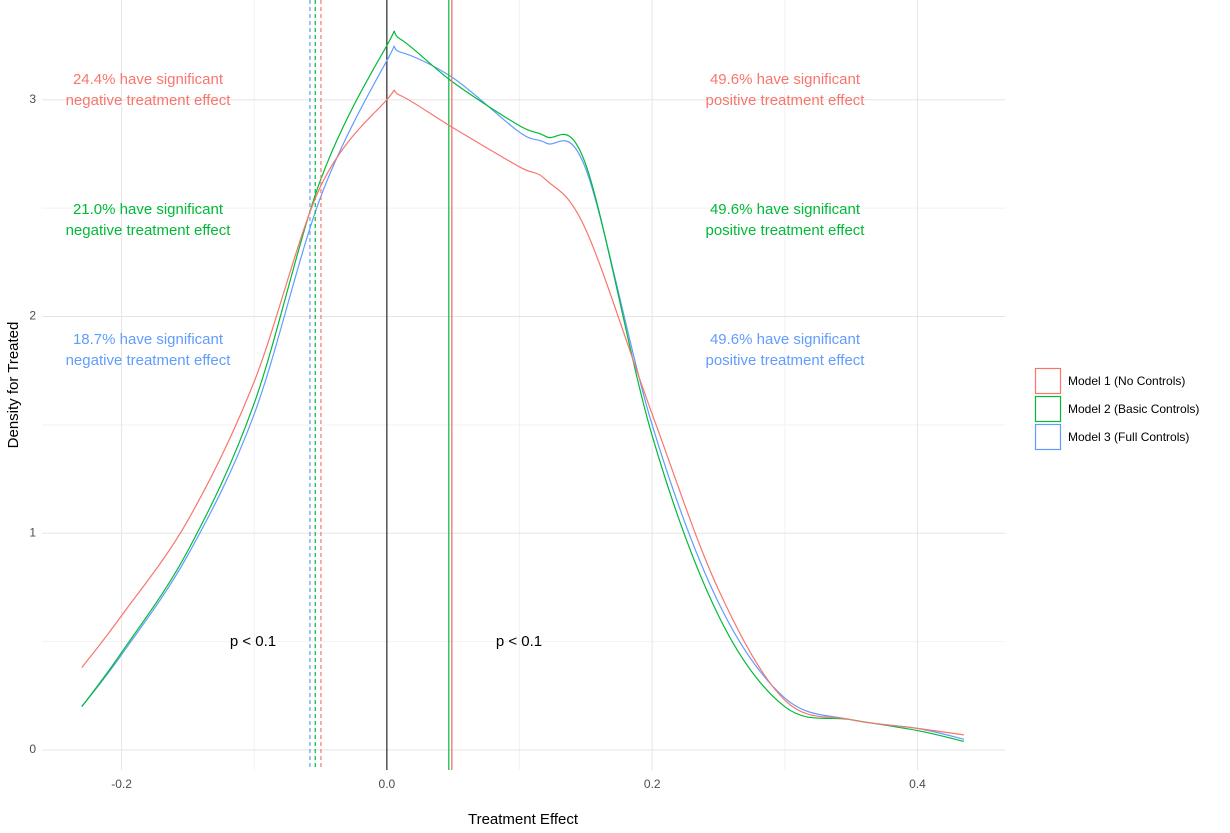 The image size is (1230, 833). I want to click on y-tick-label: 2, so click(32, 316).